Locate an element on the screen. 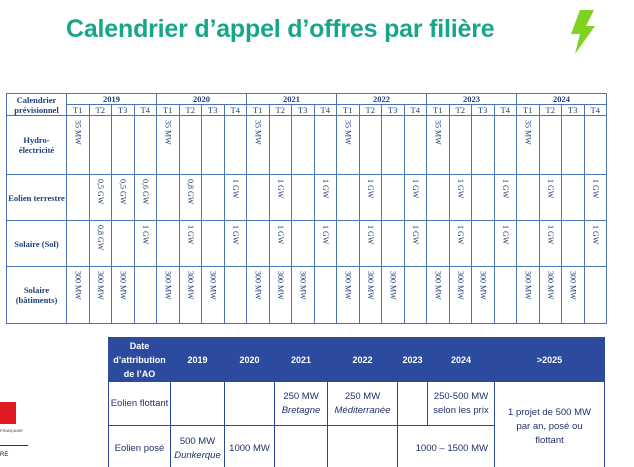 The height and width of the screenshot is (467, 634). ao-cell-flottant-2021: 250 MW Bretagne is located at coordinates (301, 403).